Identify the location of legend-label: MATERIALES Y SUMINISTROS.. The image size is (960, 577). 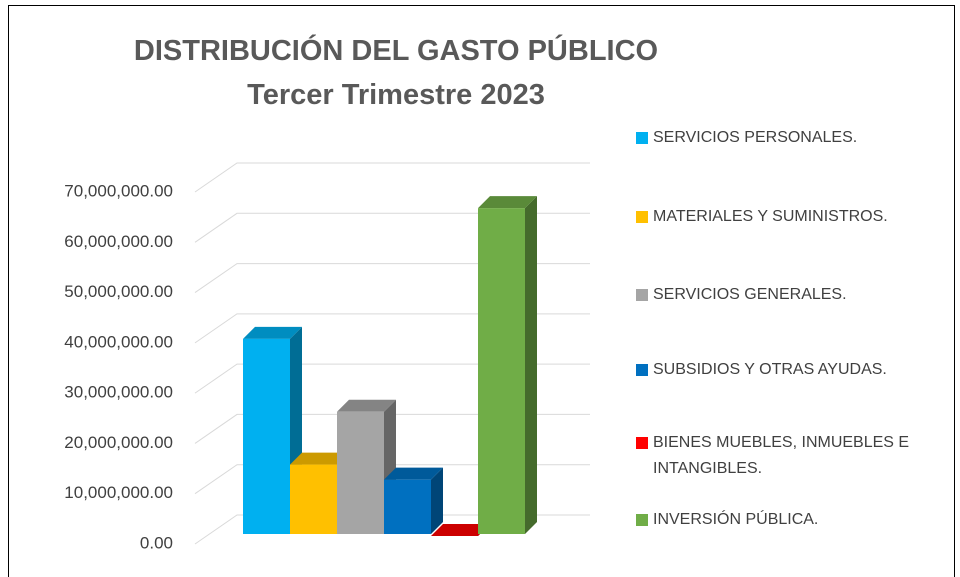
(770, 216).